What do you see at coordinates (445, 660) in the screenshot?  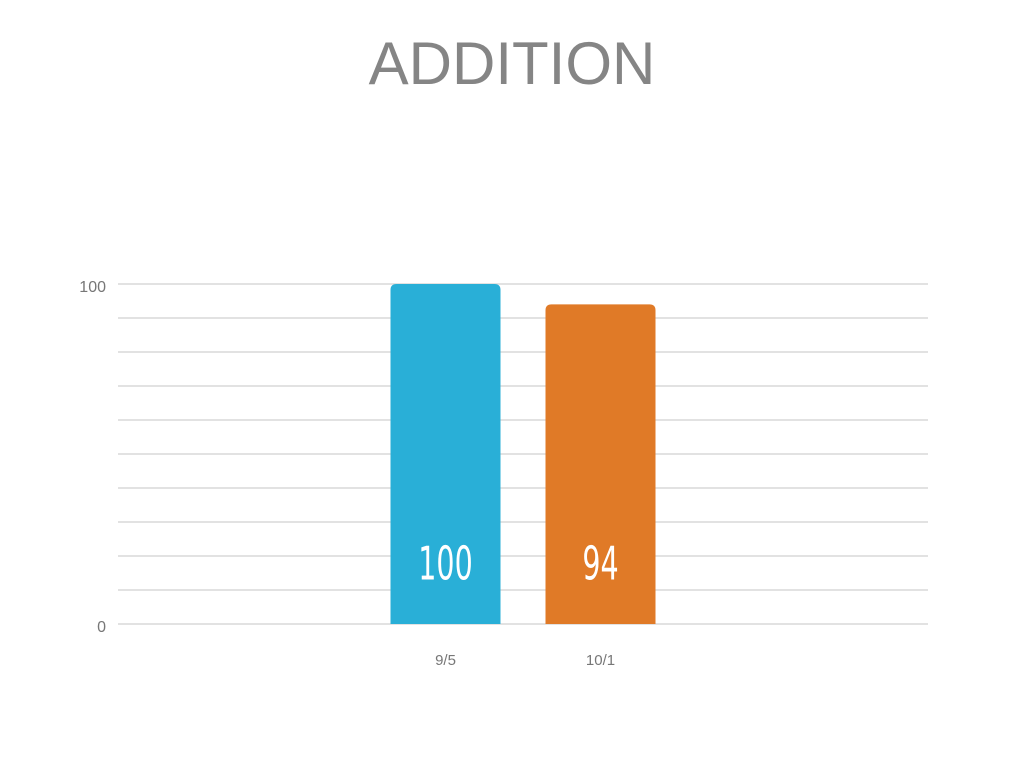 I see `x-tick-label: 9/5` at bounding box center [445, 660].